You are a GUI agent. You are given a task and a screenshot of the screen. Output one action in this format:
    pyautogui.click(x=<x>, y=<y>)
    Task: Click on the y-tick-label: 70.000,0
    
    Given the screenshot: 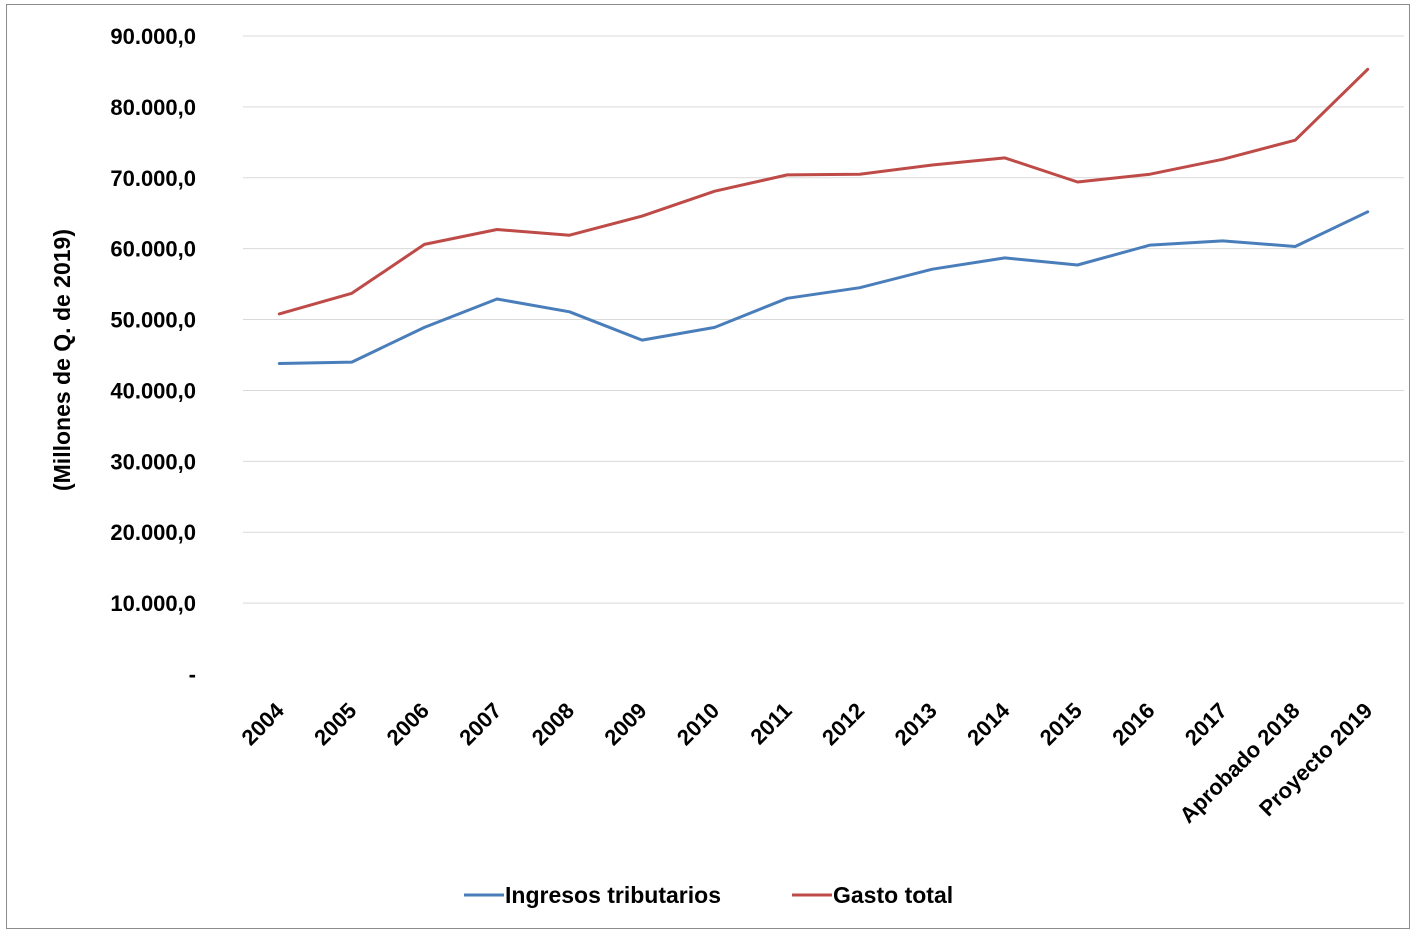 What is the action you would take?
    pyautogui.click(x=153, y=178)
    